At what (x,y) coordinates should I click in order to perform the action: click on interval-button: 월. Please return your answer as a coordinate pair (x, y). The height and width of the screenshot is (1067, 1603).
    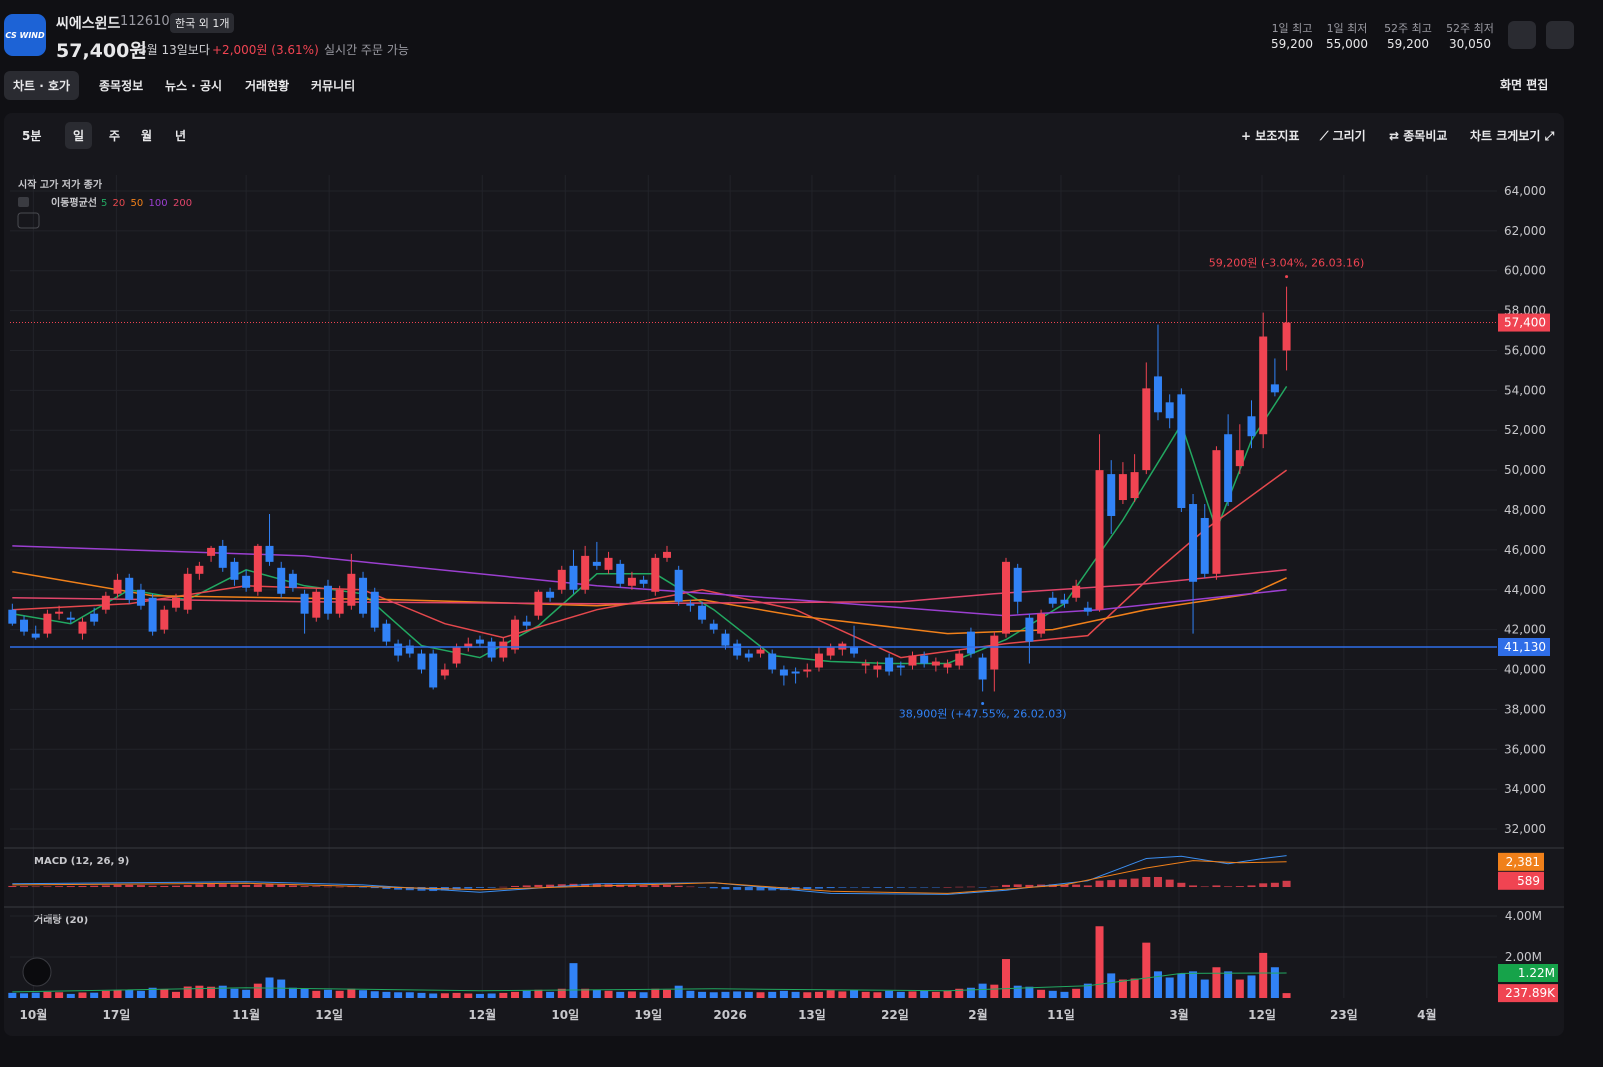
    Looking at the image, I should click on (147, 136).